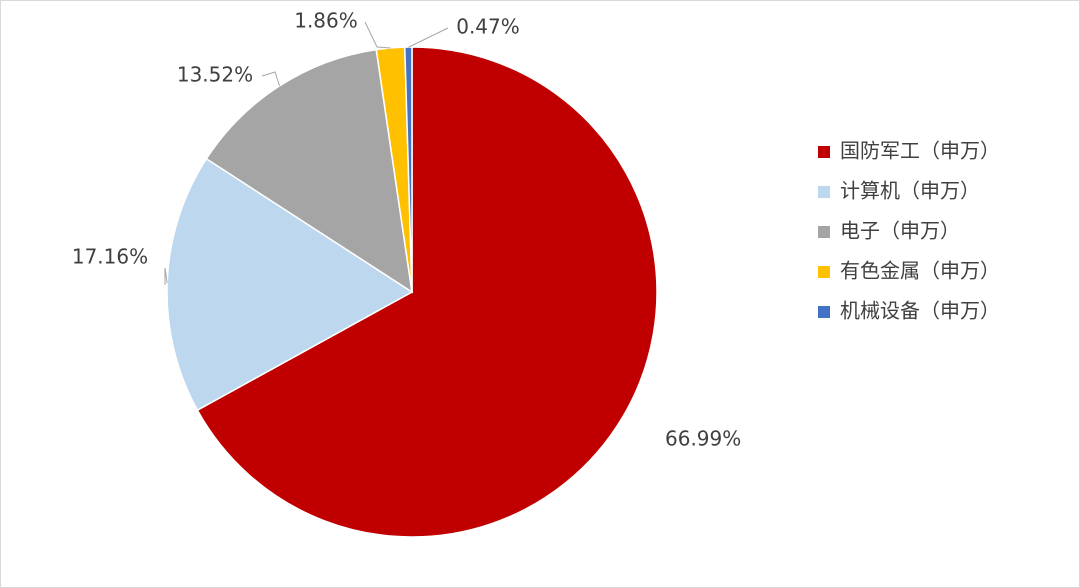 This screenshot has width=1080, height=588. I want to click on legend-label: 计算机（申万）, so click(910, 191).